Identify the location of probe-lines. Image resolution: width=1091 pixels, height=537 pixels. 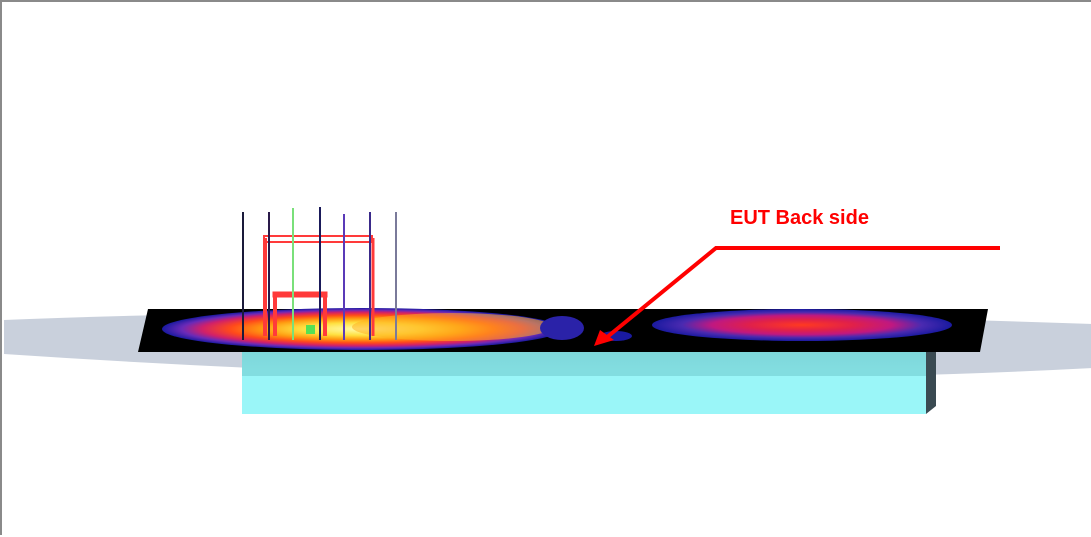
(319, 273).